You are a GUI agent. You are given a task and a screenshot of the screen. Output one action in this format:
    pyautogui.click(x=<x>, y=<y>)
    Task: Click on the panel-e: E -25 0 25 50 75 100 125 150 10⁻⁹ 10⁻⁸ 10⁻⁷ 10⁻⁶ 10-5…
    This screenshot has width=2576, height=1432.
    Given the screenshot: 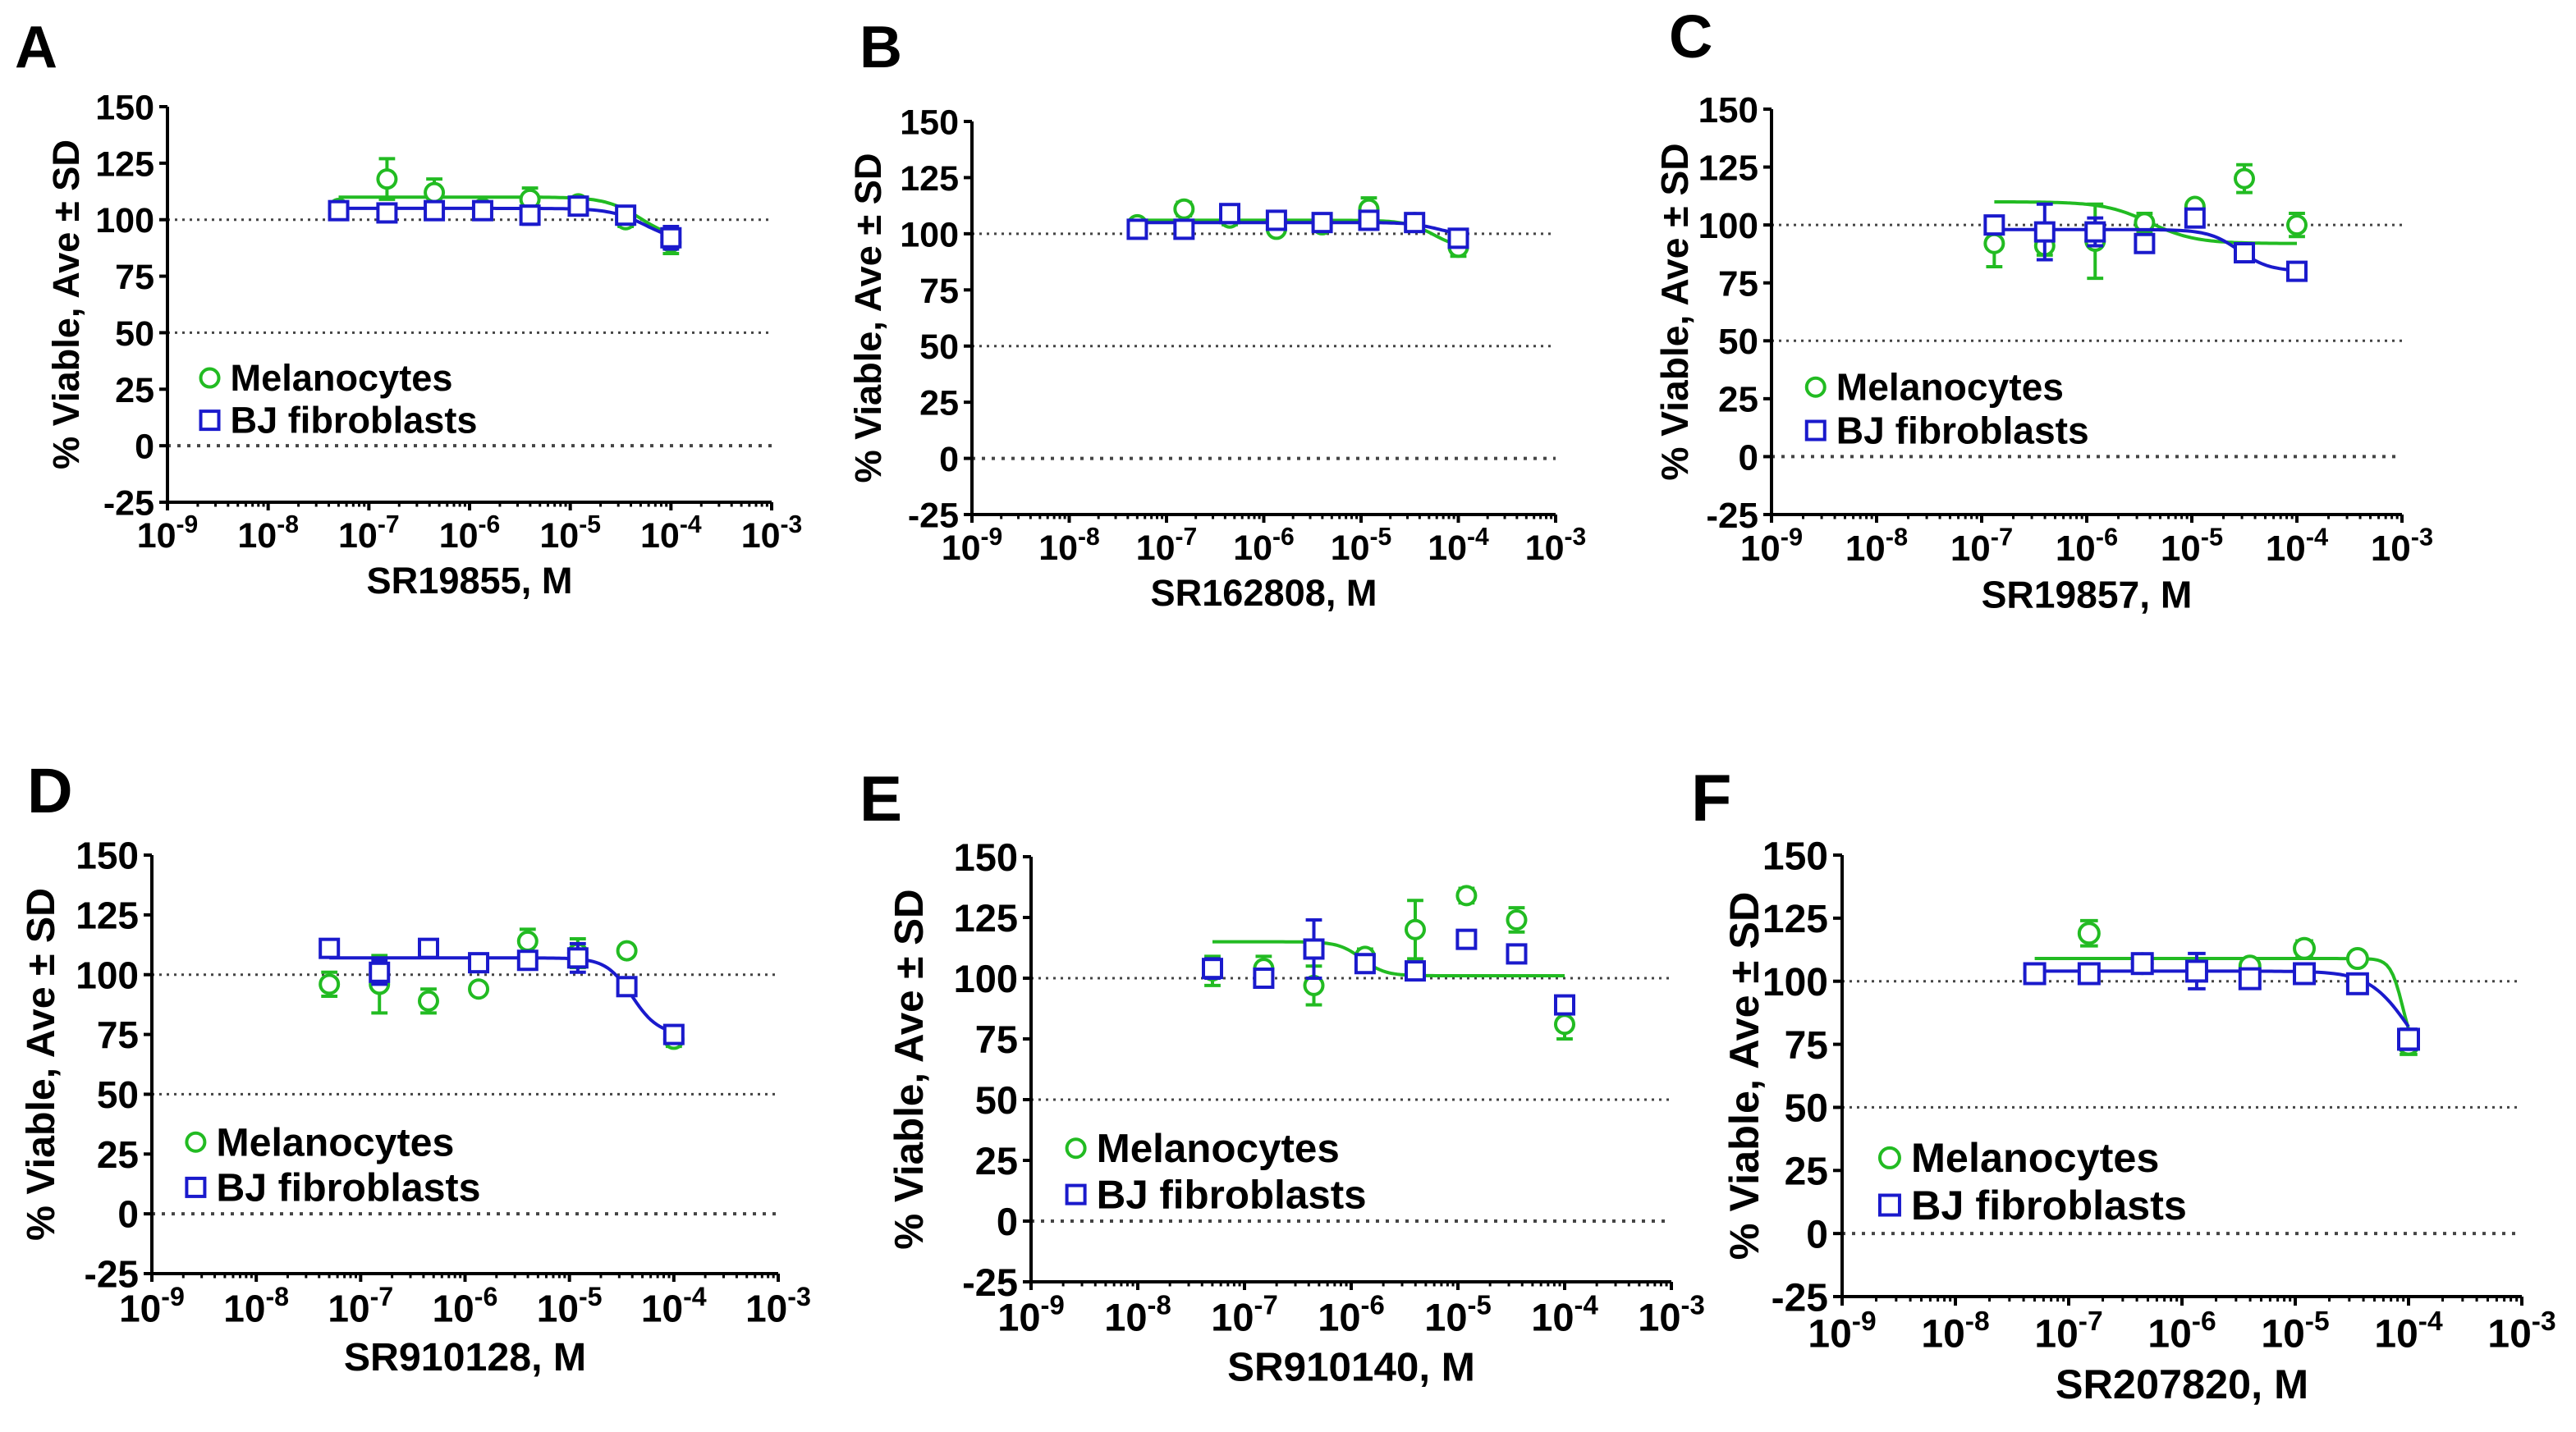 What is the action you would take?
    pyautogui.click(x=1282, y=1075)
    